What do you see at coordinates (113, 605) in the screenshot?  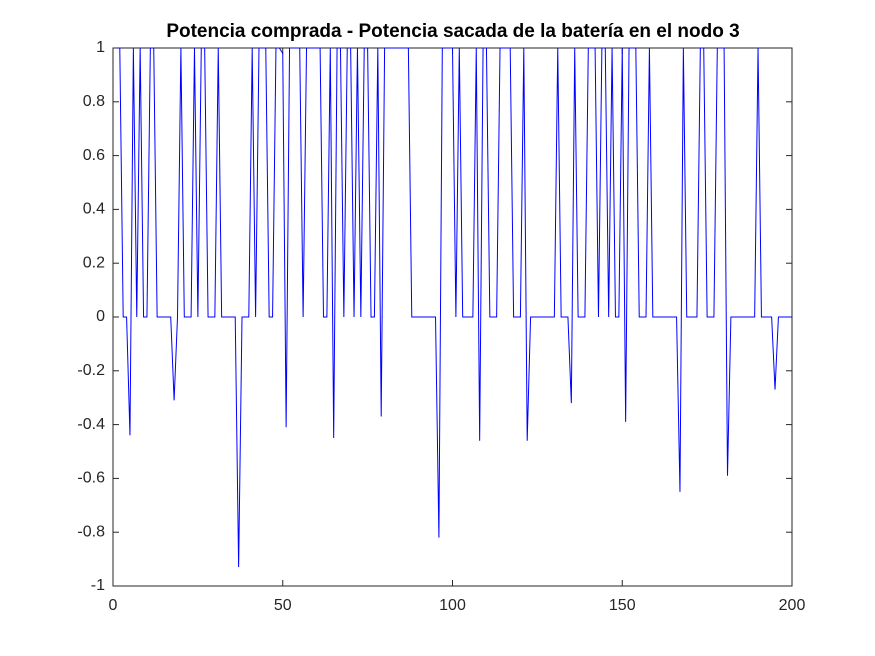 I see `x-tick-label: 0` at bounding box center [113, 605].